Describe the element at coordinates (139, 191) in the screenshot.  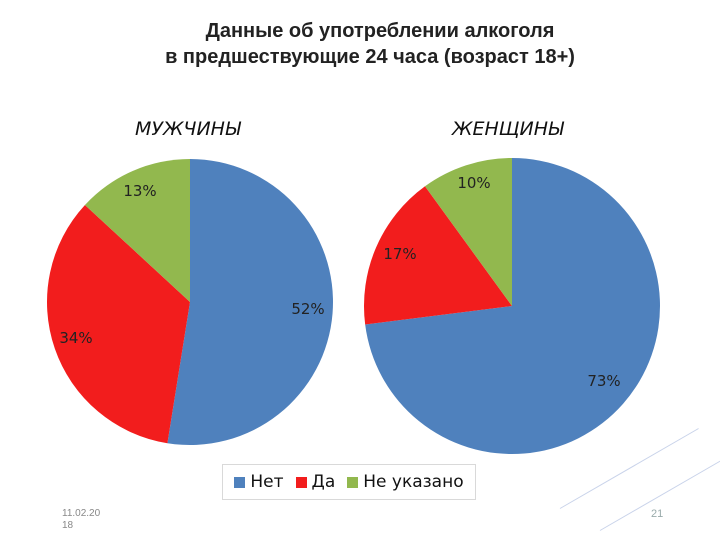
I see `men-label-unspecified: 13%` at that location.